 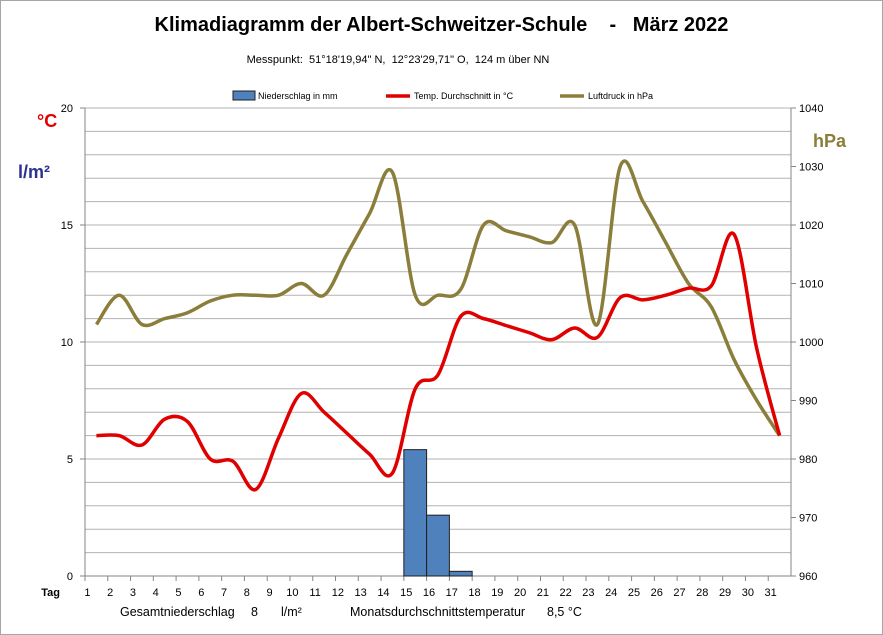 I want to click on right-tick-label: 1040, so click(x=811, y=109).